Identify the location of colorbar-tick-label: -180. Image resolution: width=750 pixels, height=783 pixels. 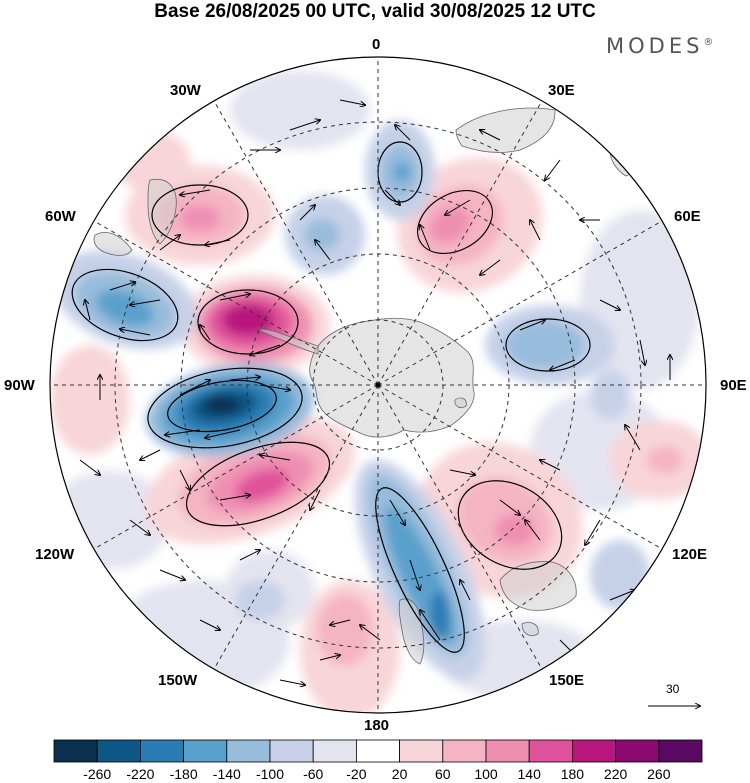
(183, 774).